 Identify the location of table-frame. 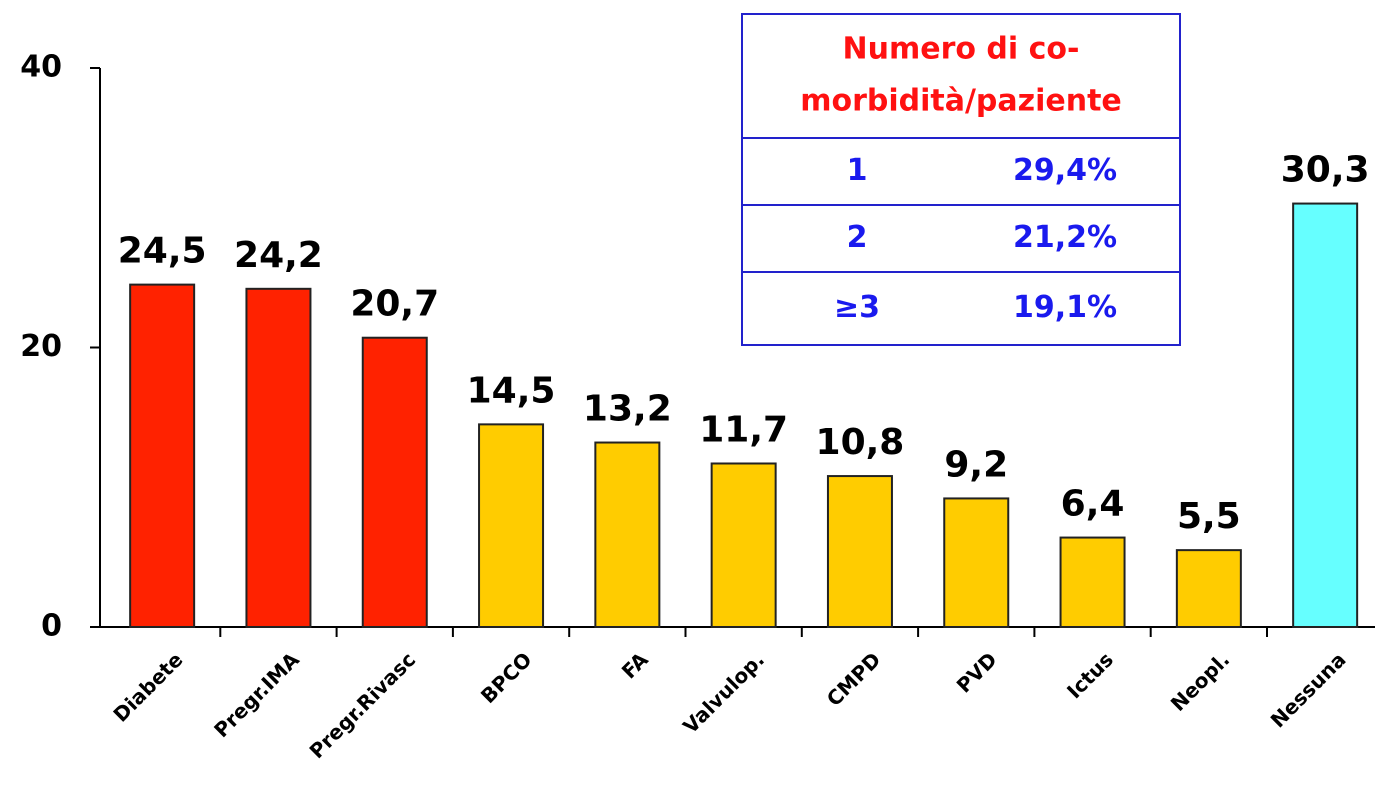
(961, 179).